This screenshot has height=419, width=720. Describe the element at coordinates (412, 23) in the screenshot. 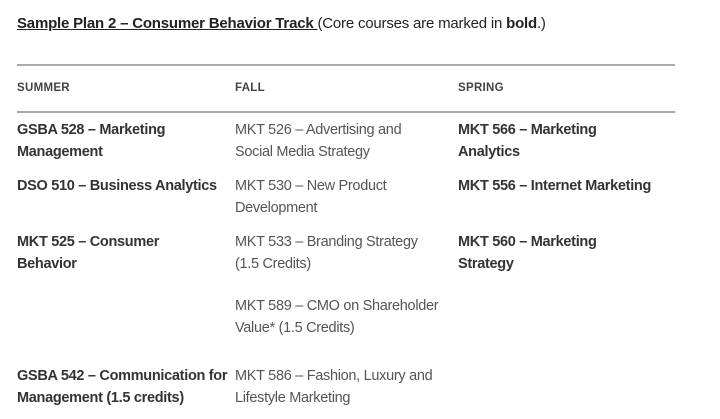

I see `title-note: (Core courses are marked in` at that location.